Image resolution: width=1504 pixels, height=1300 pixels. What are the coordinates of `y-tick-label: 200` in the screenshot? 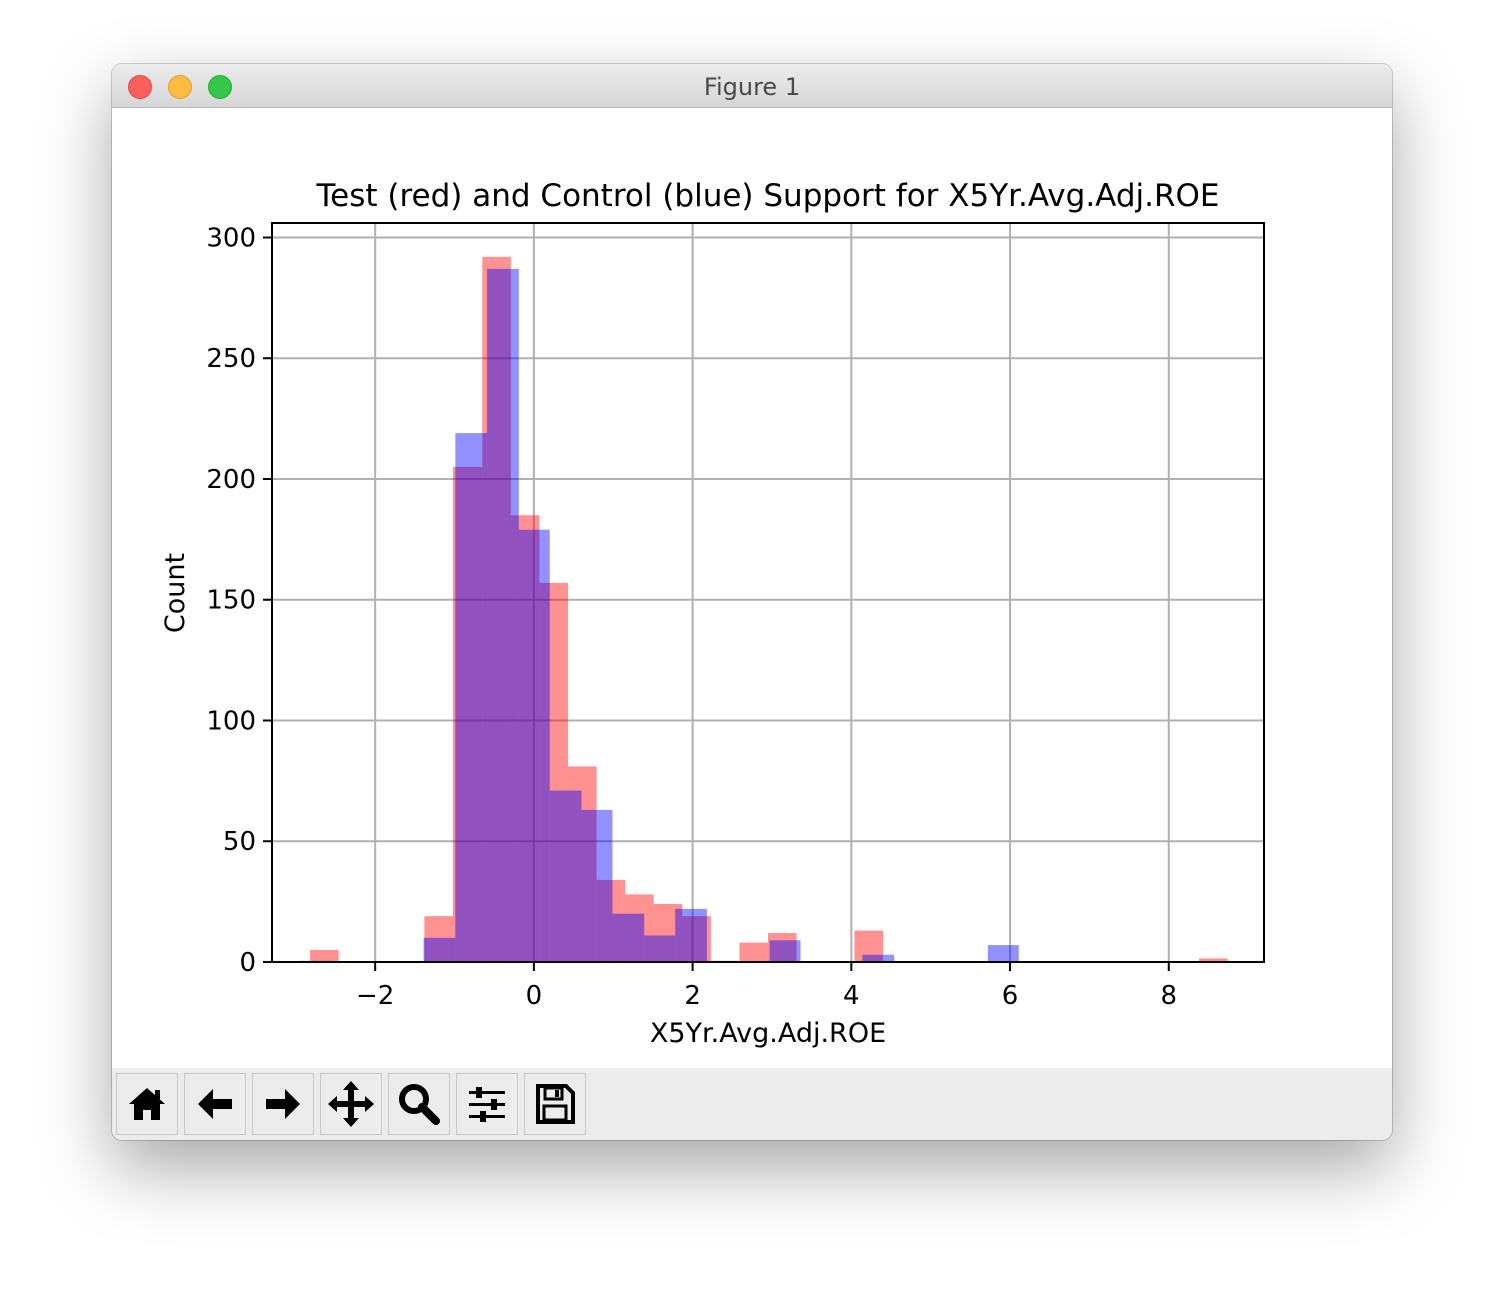 It's located at (231, 480).